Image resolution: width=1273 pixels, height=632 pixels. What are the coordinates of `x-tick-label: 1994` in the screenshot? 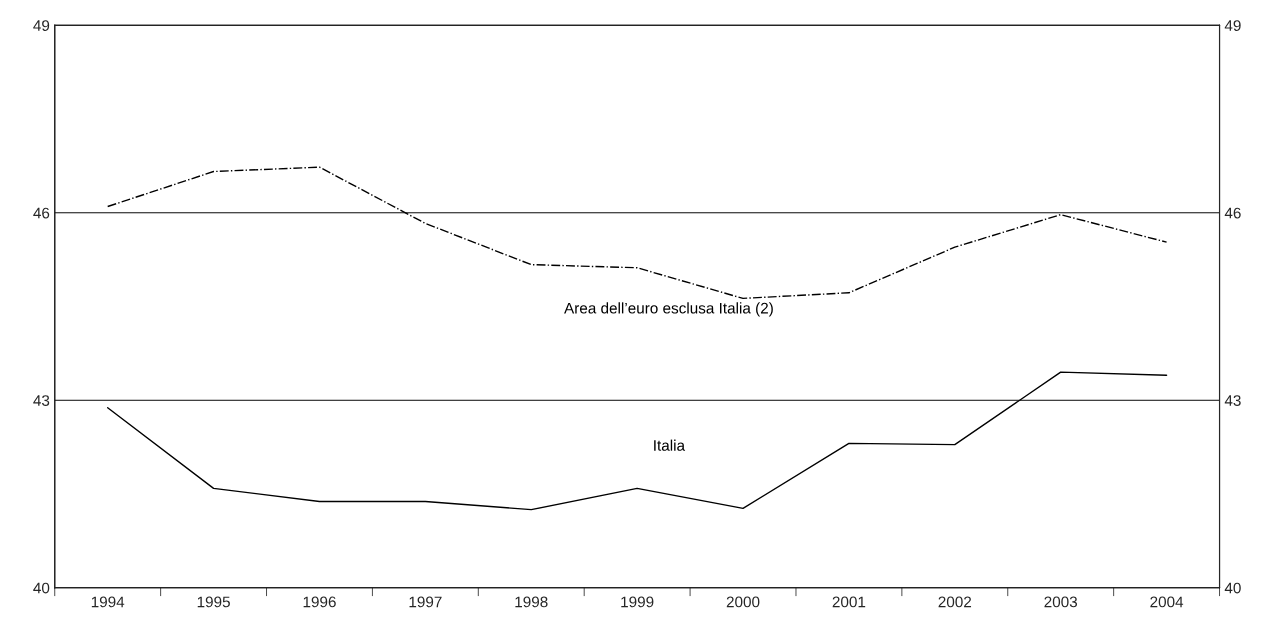 It's located at (108, 602).